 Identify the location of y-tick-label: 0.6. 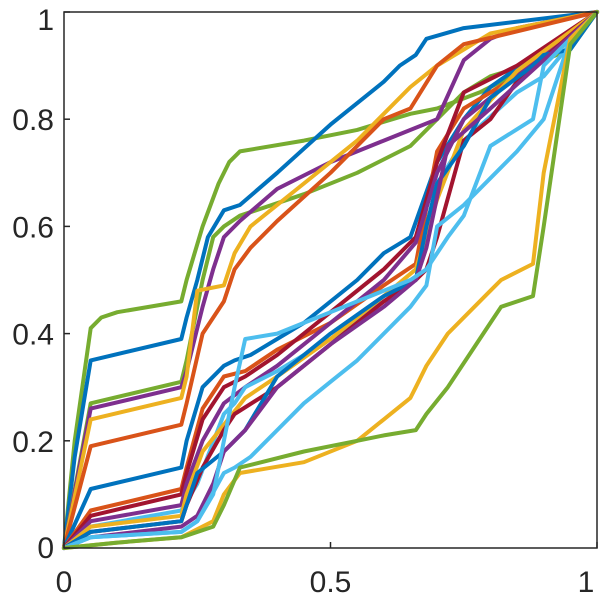
(33, 227).